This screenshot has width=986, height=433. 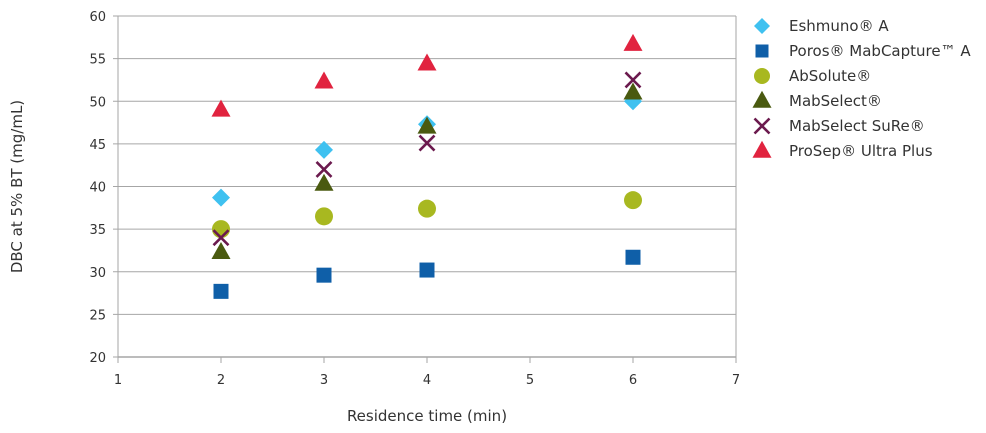 I want to click on y-tick-label-50: 50, so click(x=97, y=102).